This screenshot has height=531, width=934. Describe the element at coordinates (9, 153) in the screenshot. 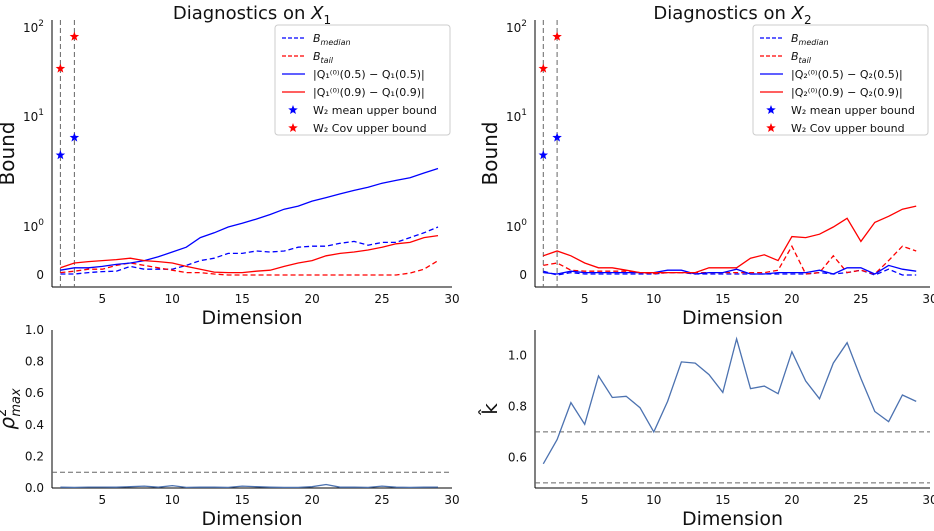

I see `y-axis-label: Bound` at that location.